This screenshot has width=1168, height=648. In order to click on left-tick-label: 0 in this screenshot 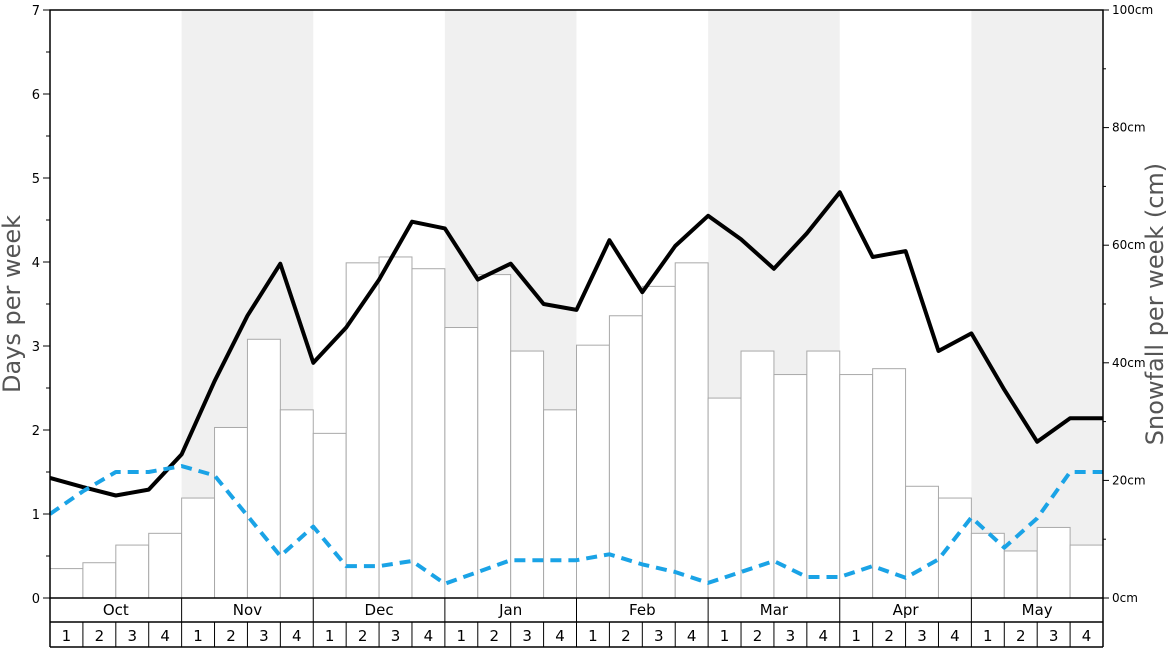, I will do `click(36, 599)`.